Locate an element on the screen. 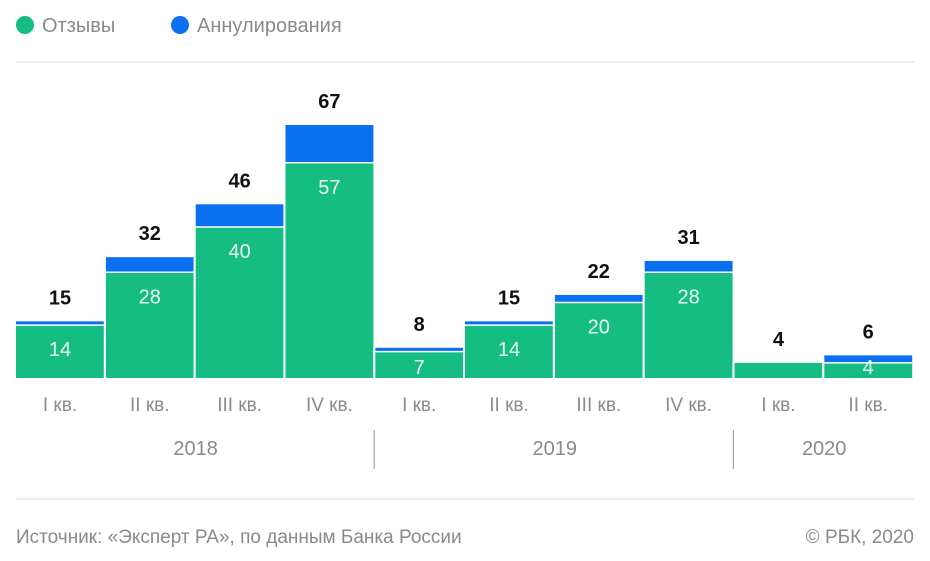 This screenshot has width=930, height=561. year-label-2019: 2019 is located at coordinates (555, 449).